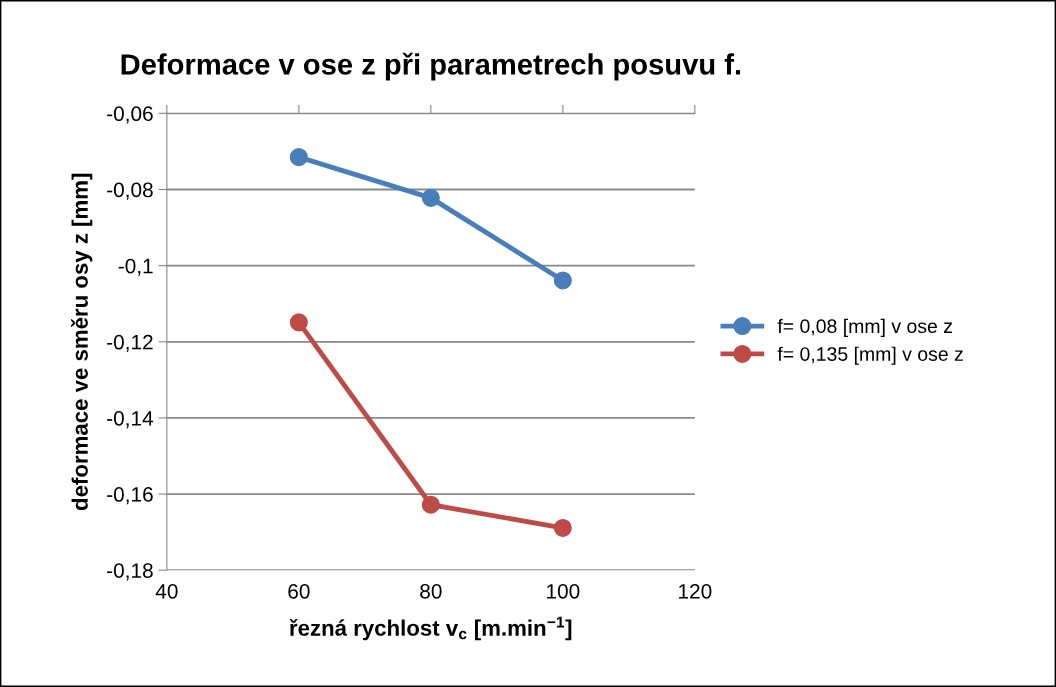 This screenshot has height=687, width=1056. What do you see at coordinates (82, 342) in the screenshot?
I see `y-axis-title: deformace ve směru osy z [mm]` at bounding box center [82, 342].